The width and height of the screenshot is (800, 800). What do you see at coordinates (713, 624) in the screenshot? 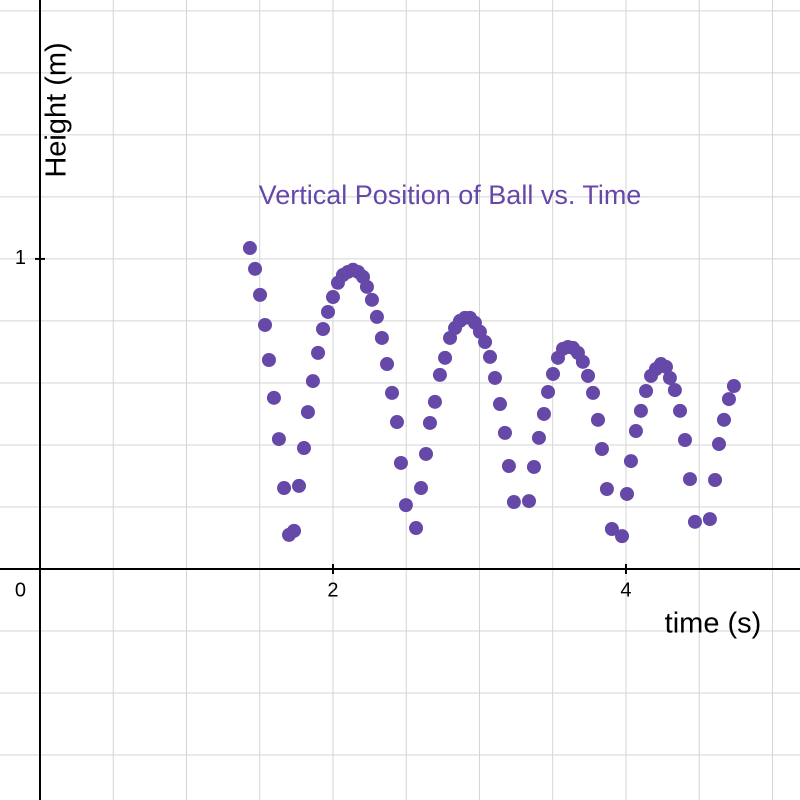
I see `x-axis-label: time (s)` at bounding box center [713, 624].